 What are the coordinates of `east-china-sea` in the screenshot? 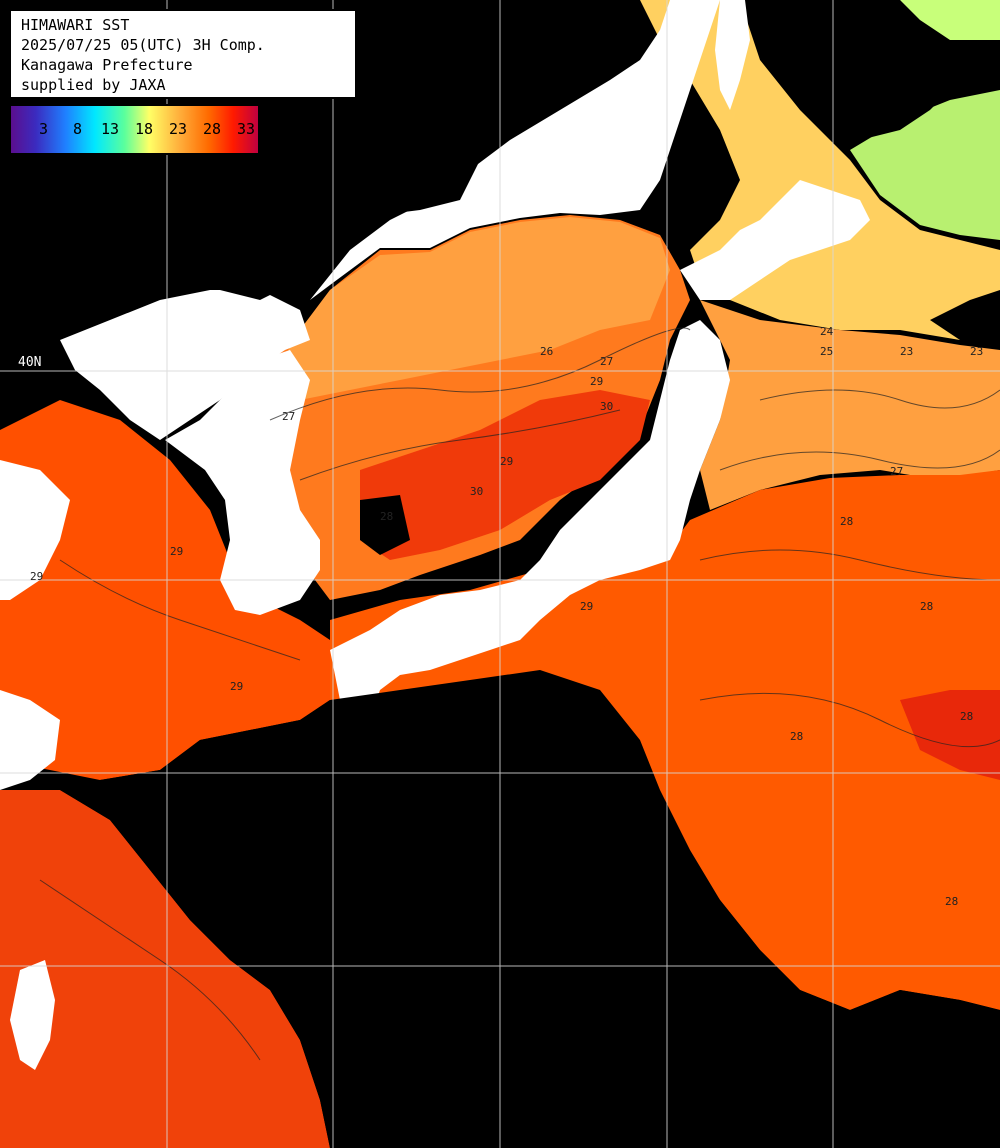 It's located at (165, 590).